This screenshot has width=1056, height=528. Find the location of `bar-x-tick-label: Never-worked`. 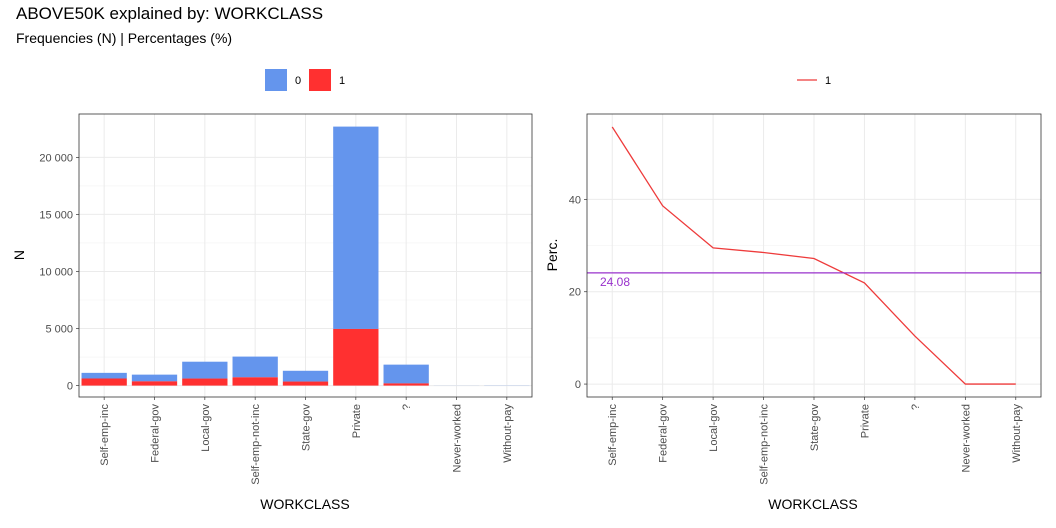

bar-x-tick-label: Never-worked is located at coordinates (458, 438).